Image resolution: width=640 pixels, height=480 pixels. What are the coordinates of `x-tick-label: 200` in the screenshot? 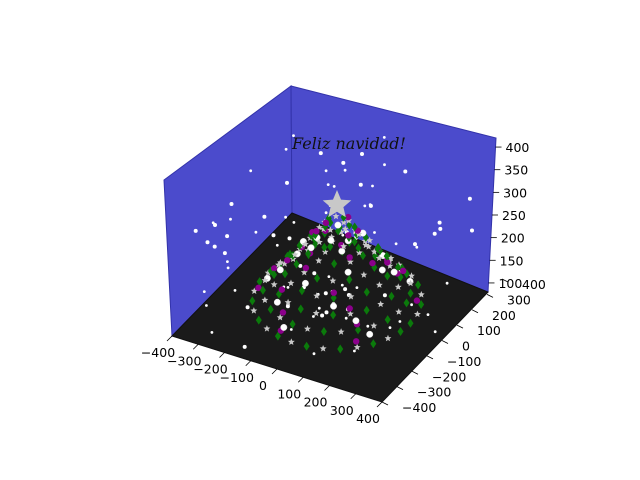 It's located at (316, 402).